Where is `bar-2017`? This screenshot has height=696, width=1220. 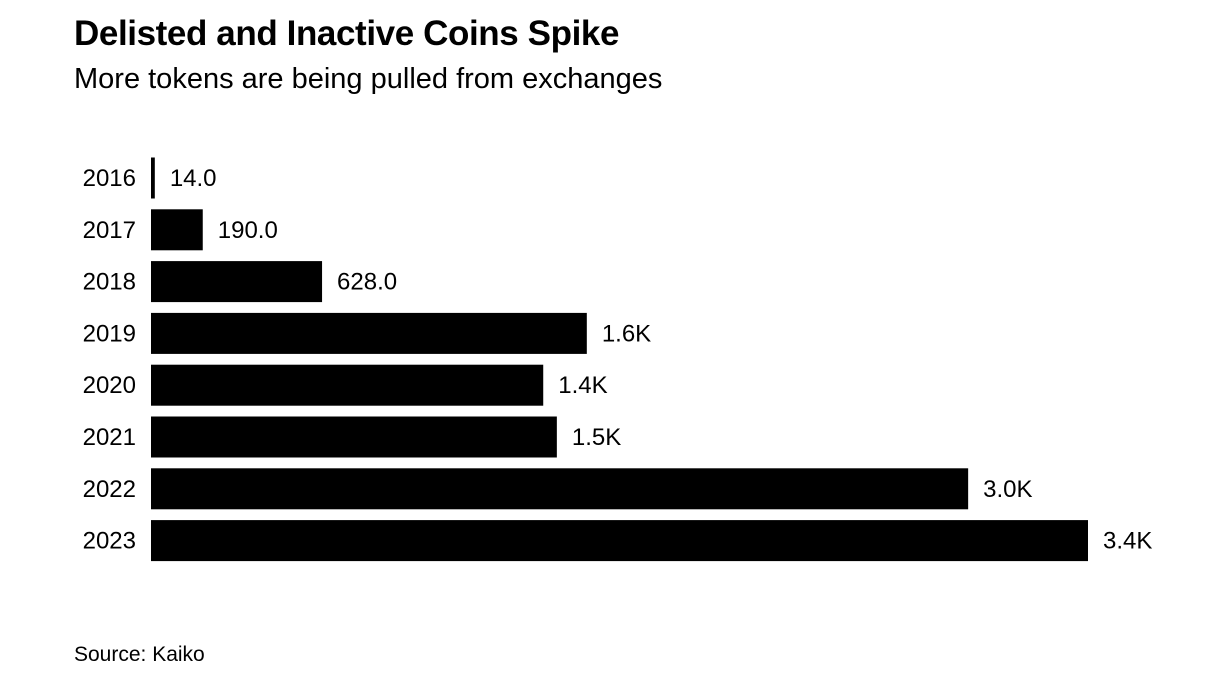 bar-2017 is located at coordinates (177, 230).